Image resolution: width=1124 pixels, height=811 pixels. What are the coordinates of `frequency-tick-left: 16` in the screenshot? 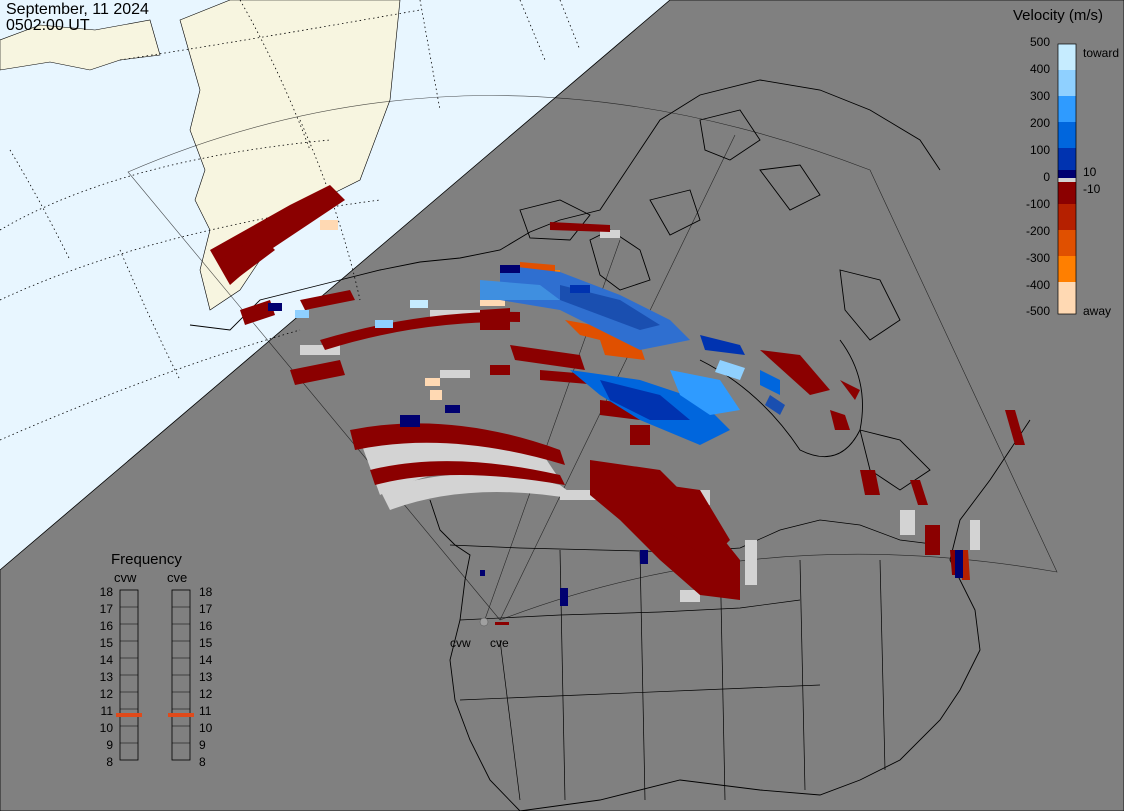 It's located at (107, 626).